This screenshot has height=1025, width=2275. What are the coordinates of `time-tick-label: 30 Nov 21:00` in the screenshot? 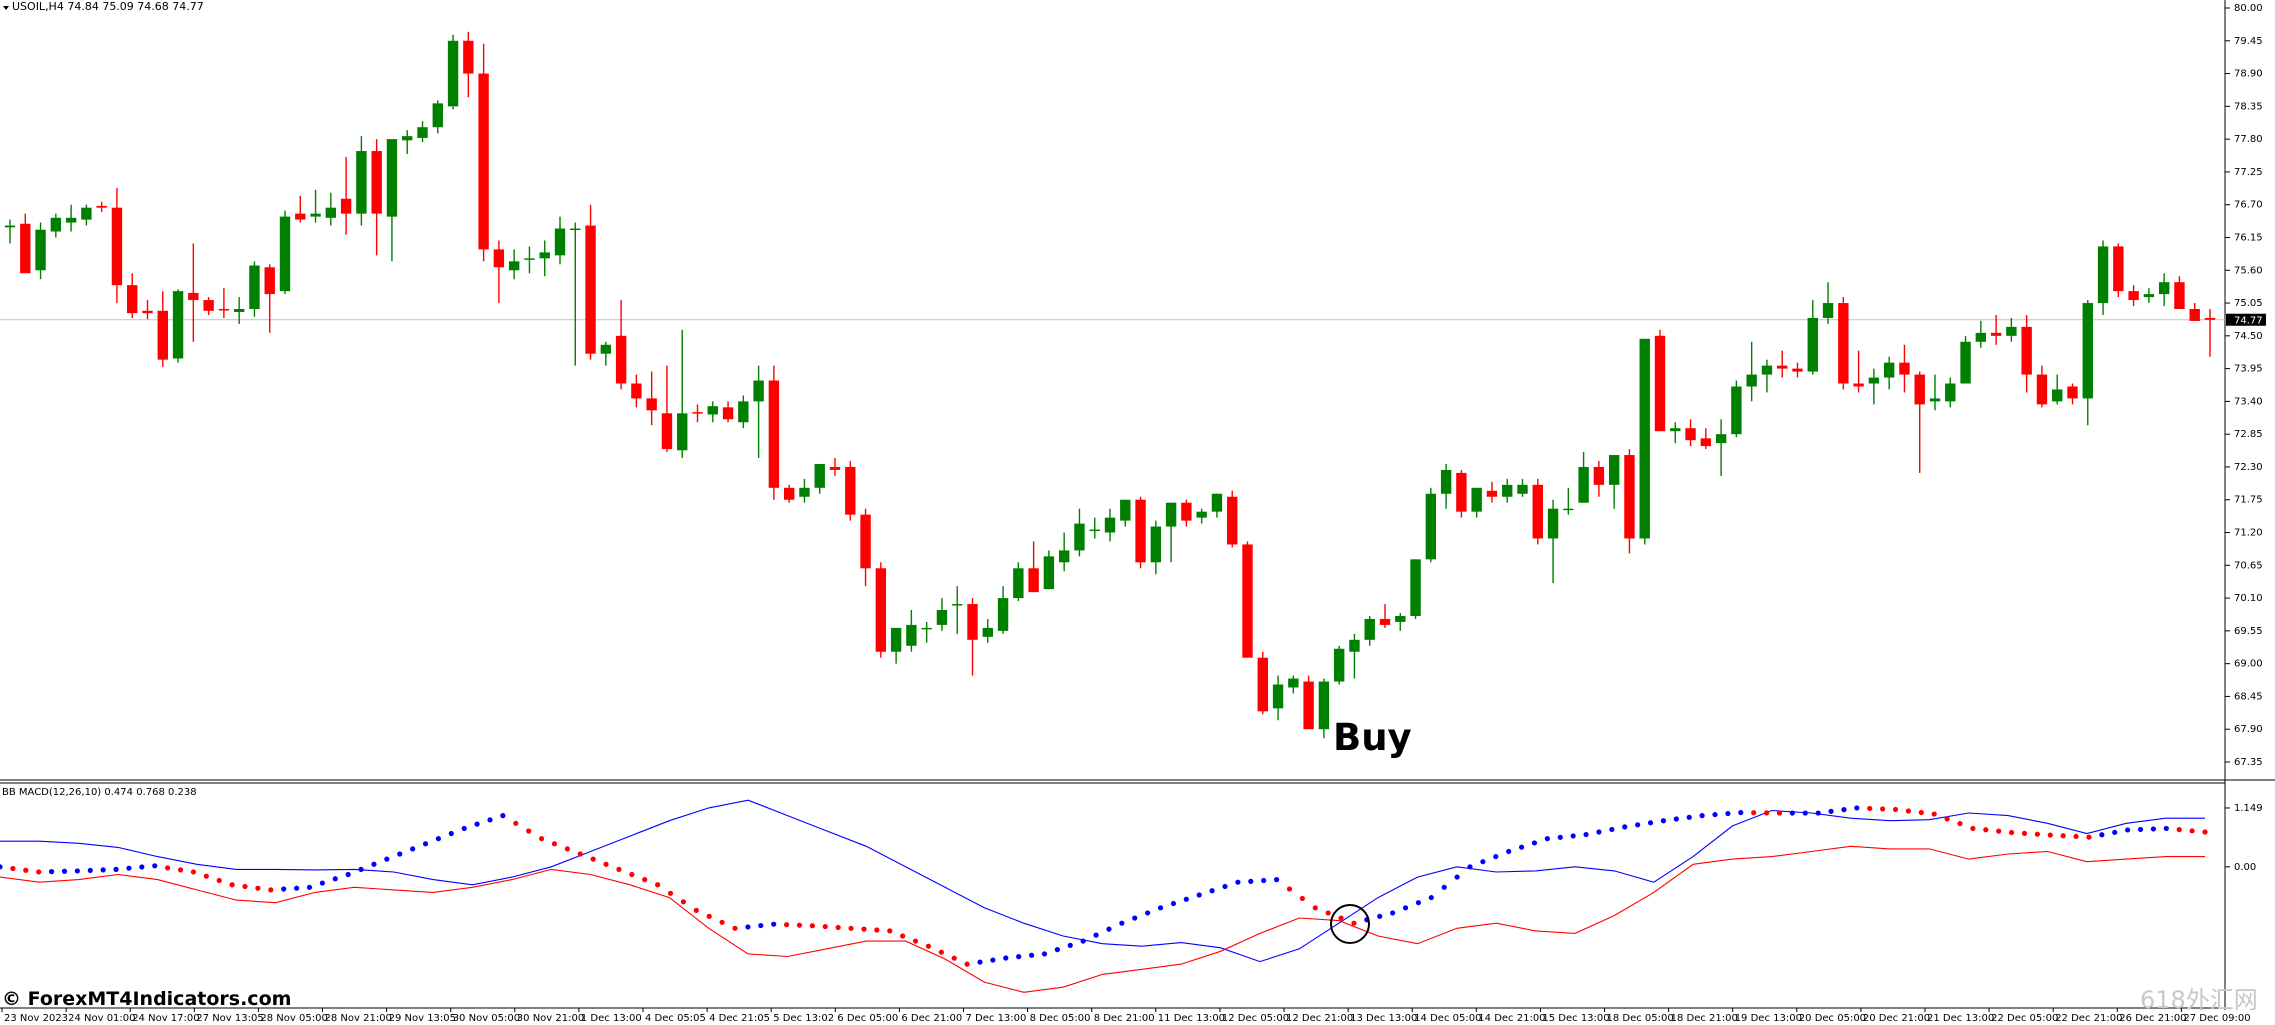 It's located at (550, 1018).